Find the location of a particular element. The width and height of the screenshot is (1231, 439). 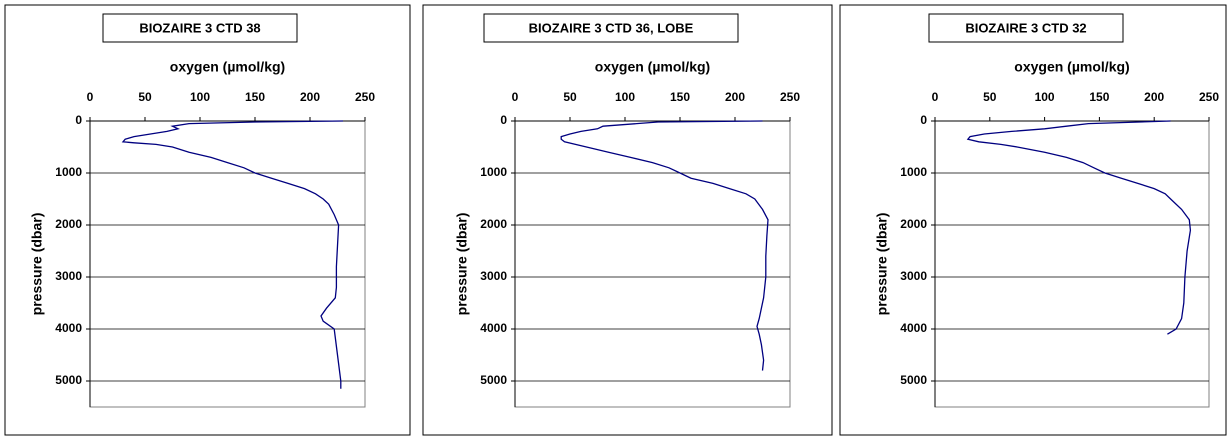

chart-title: BIOZAIRE 3 CTD 36, LOBE is located at coordinates (611, 27).